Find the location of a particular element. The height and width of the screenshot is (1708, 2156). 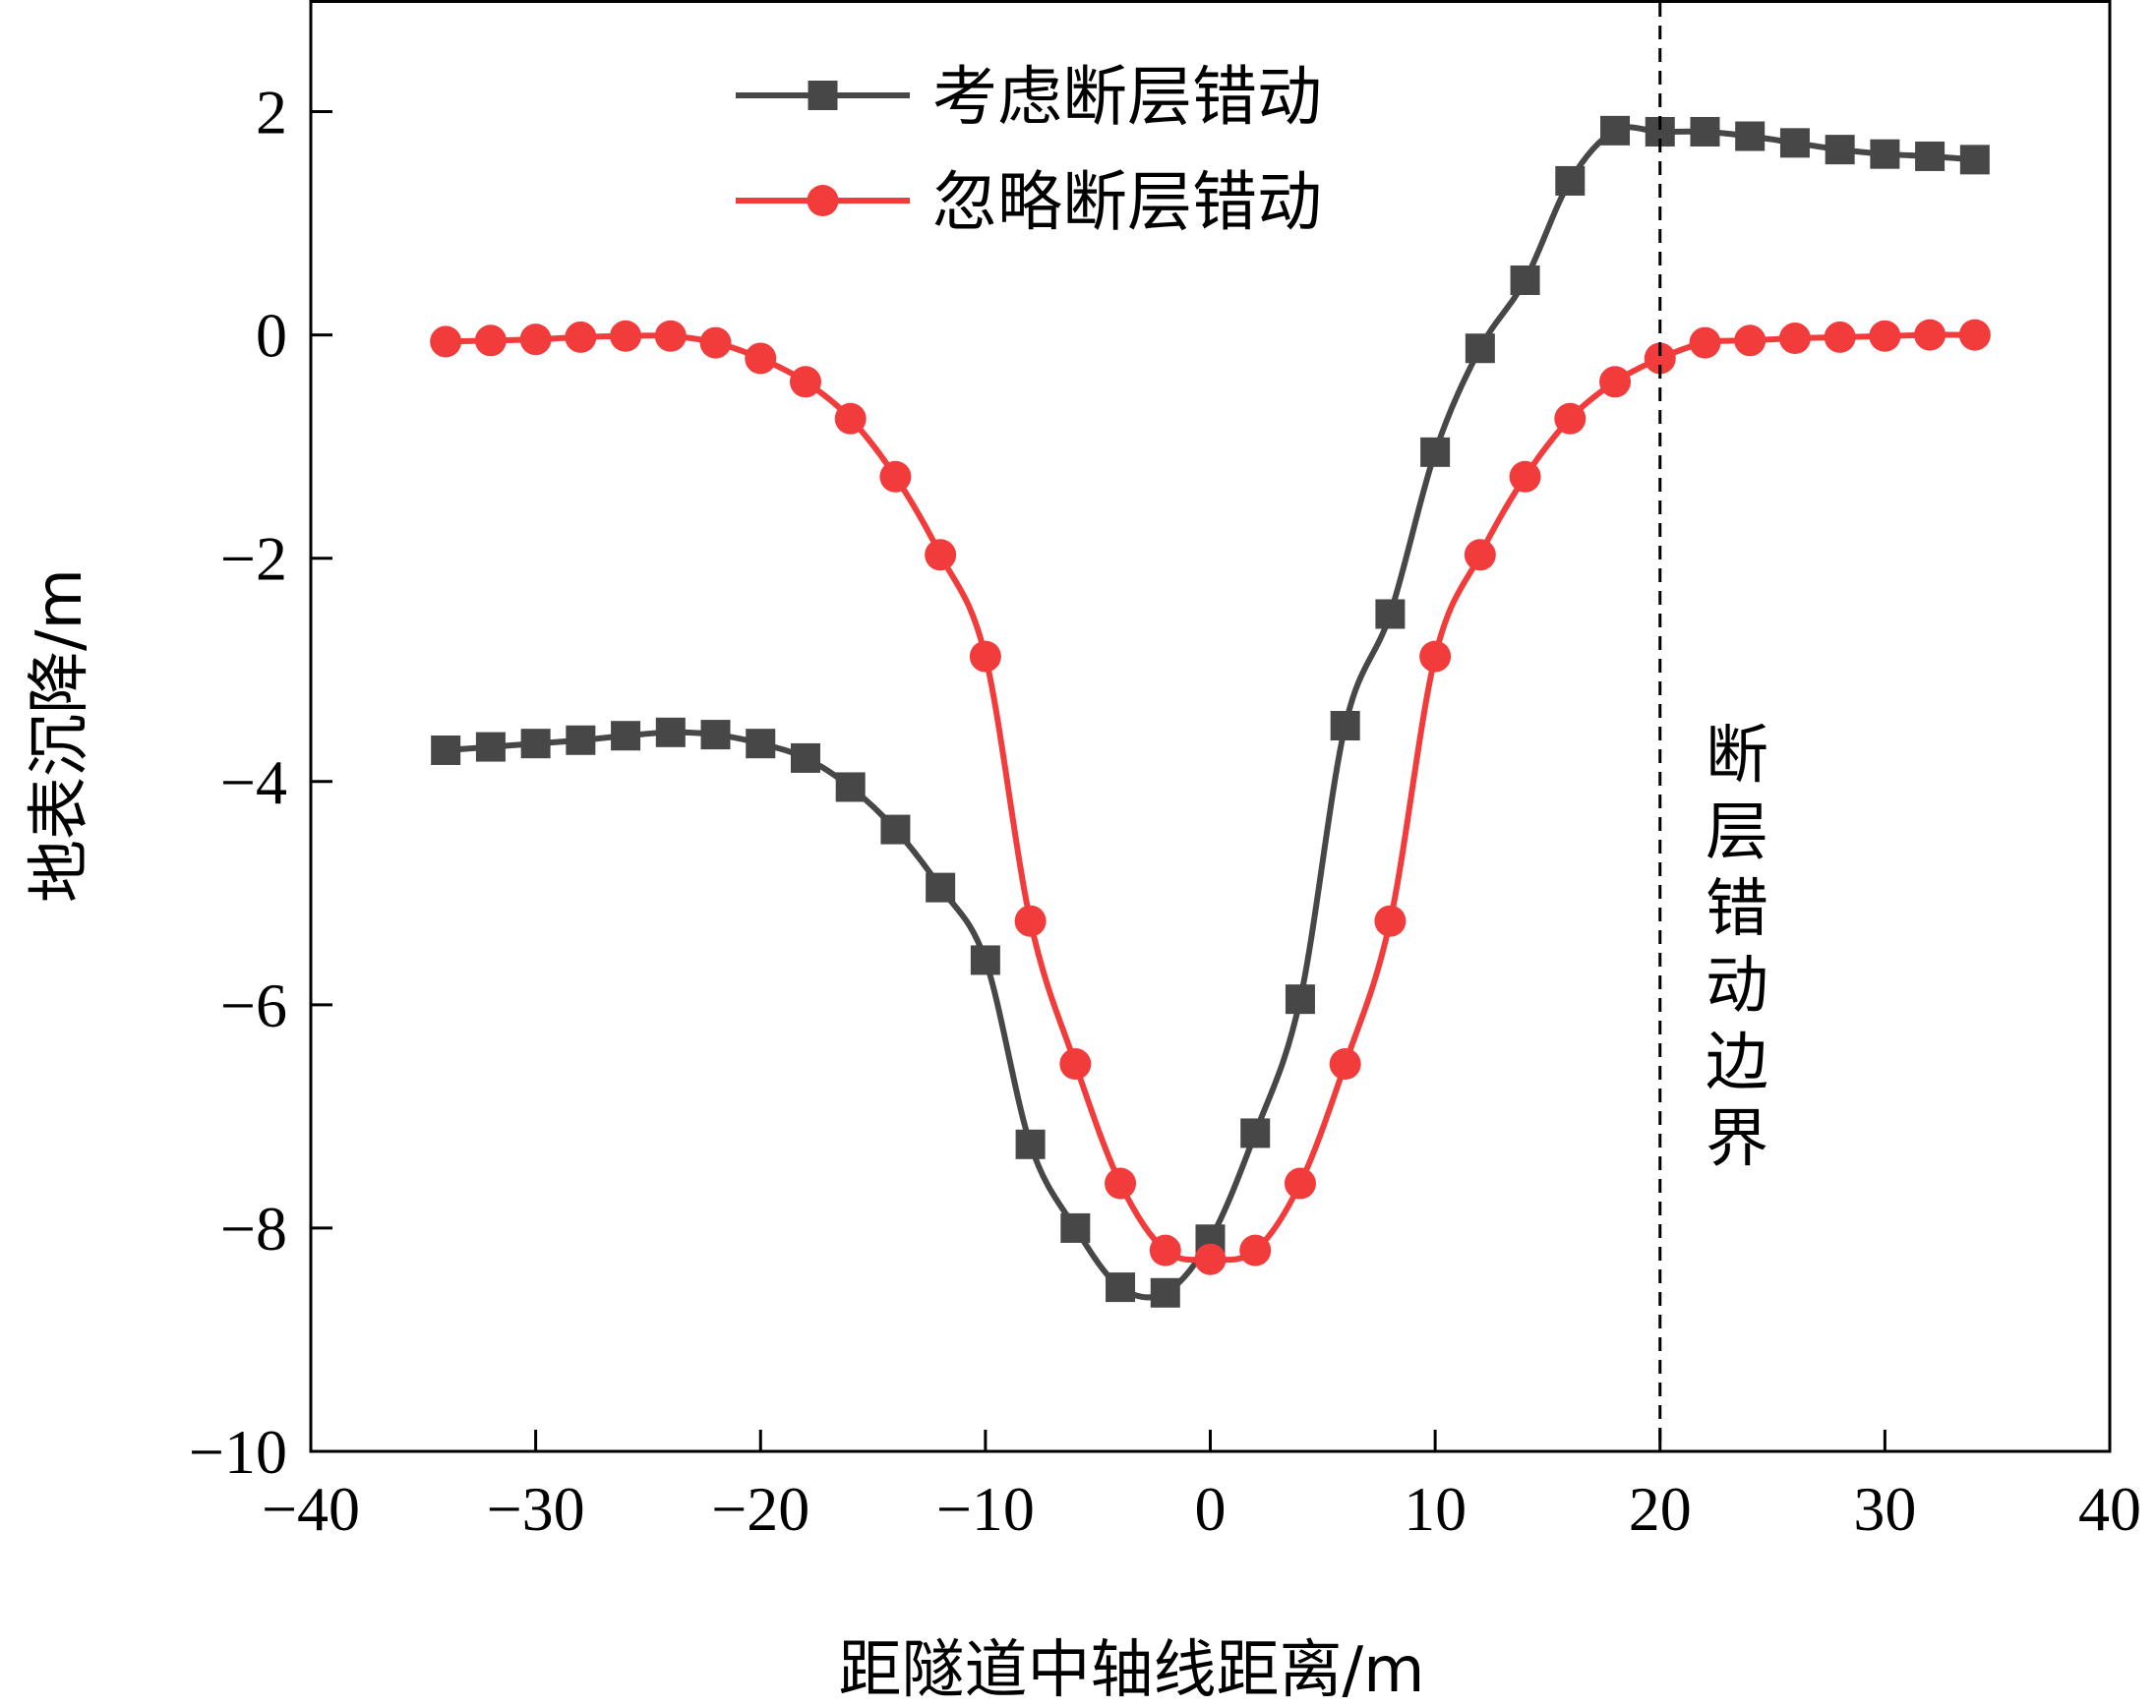

x-tick-label: −10 is located at coordinates (985, 1509).